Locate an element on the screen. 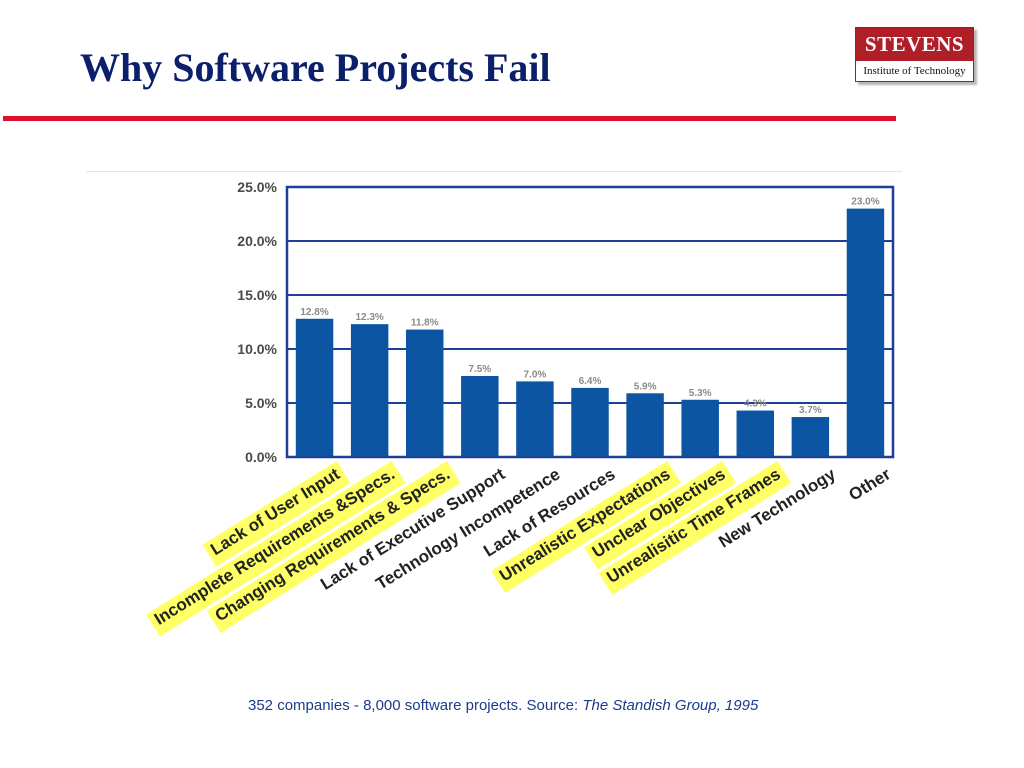 The image size is (1024, 768). chart-top-divider is located at coordinates (494, 171).